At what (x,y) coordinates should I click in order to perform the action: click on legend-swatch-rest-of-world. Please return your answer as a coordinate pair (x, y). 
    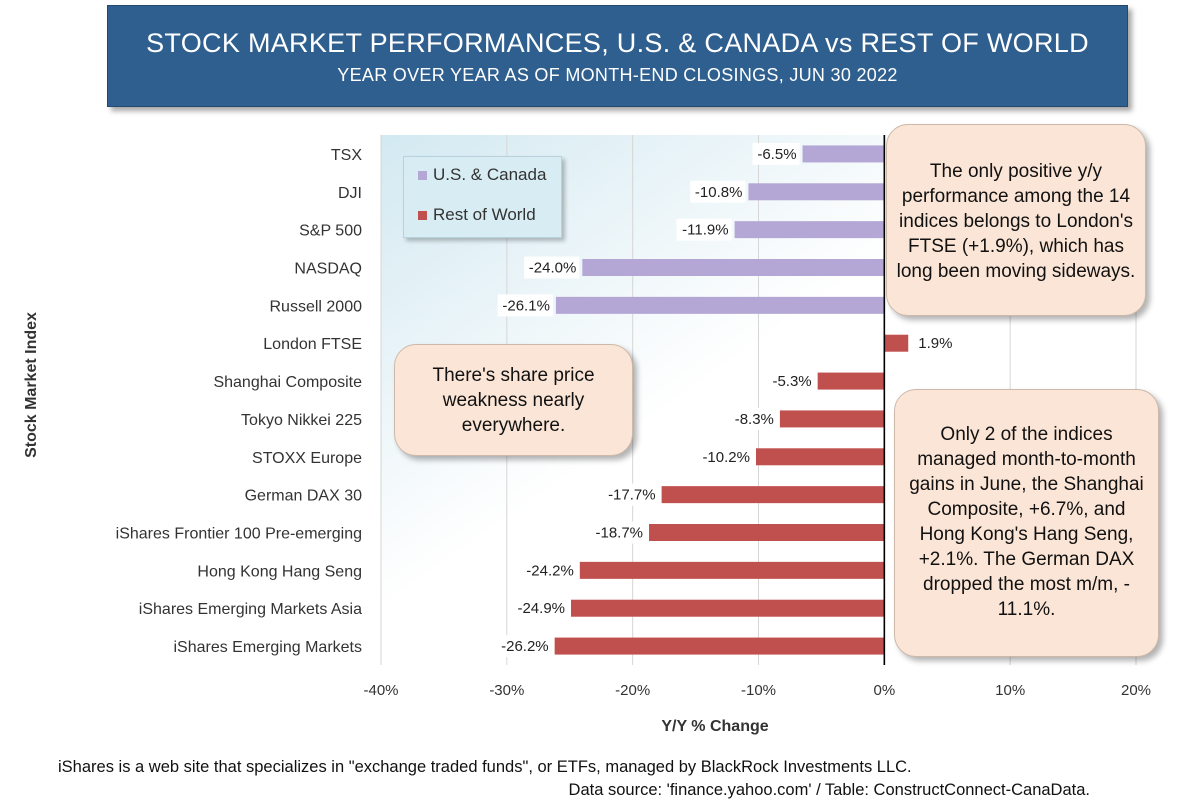
    Looking at the image, I should click on (422, 216).